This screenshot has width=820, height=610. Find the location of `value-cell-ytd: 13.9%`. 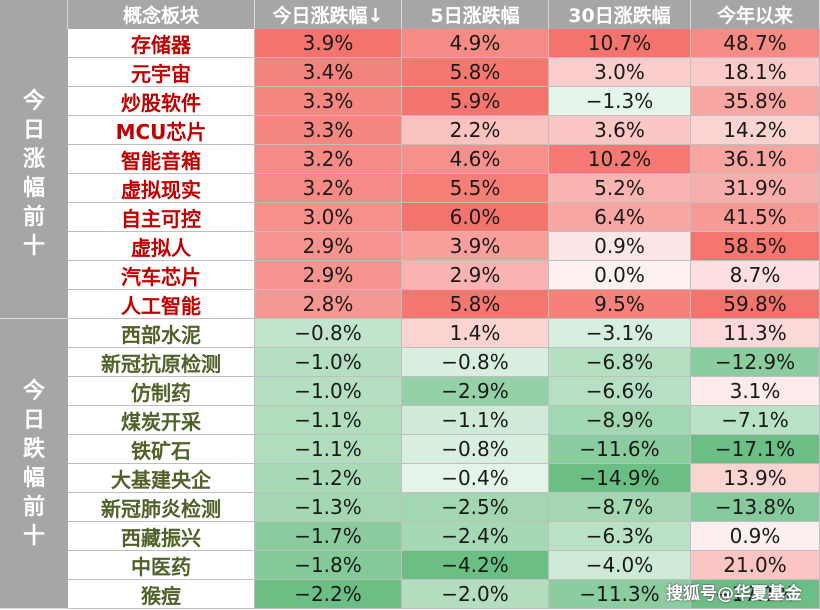

value-cell-ytd: 13.9% is located at coordinates (755, 478).